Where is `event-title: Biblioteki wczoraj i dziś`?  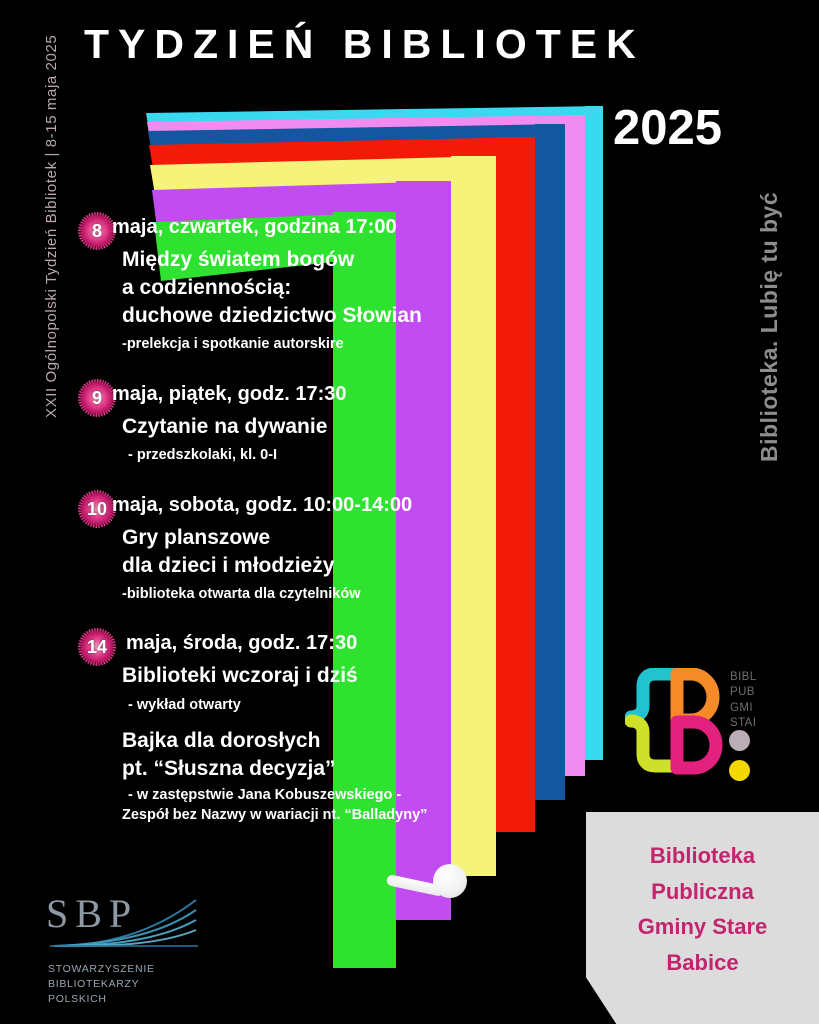
event-title: Biblioteki wczoraj i dziś is located at coordinates (315, 676).